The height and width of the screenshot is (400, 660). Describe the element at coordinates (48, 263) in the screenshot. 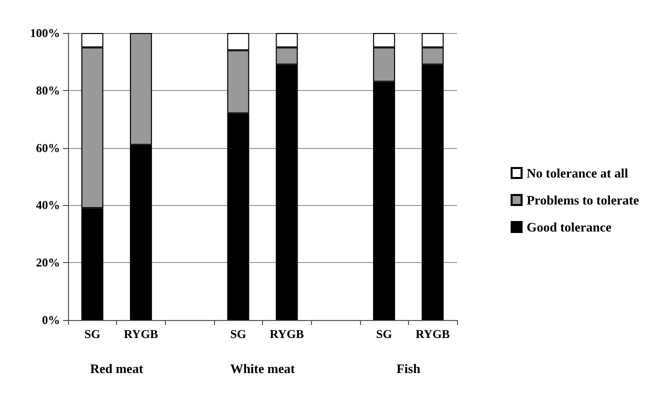

I see `y-tick-label: 20%` at that location.